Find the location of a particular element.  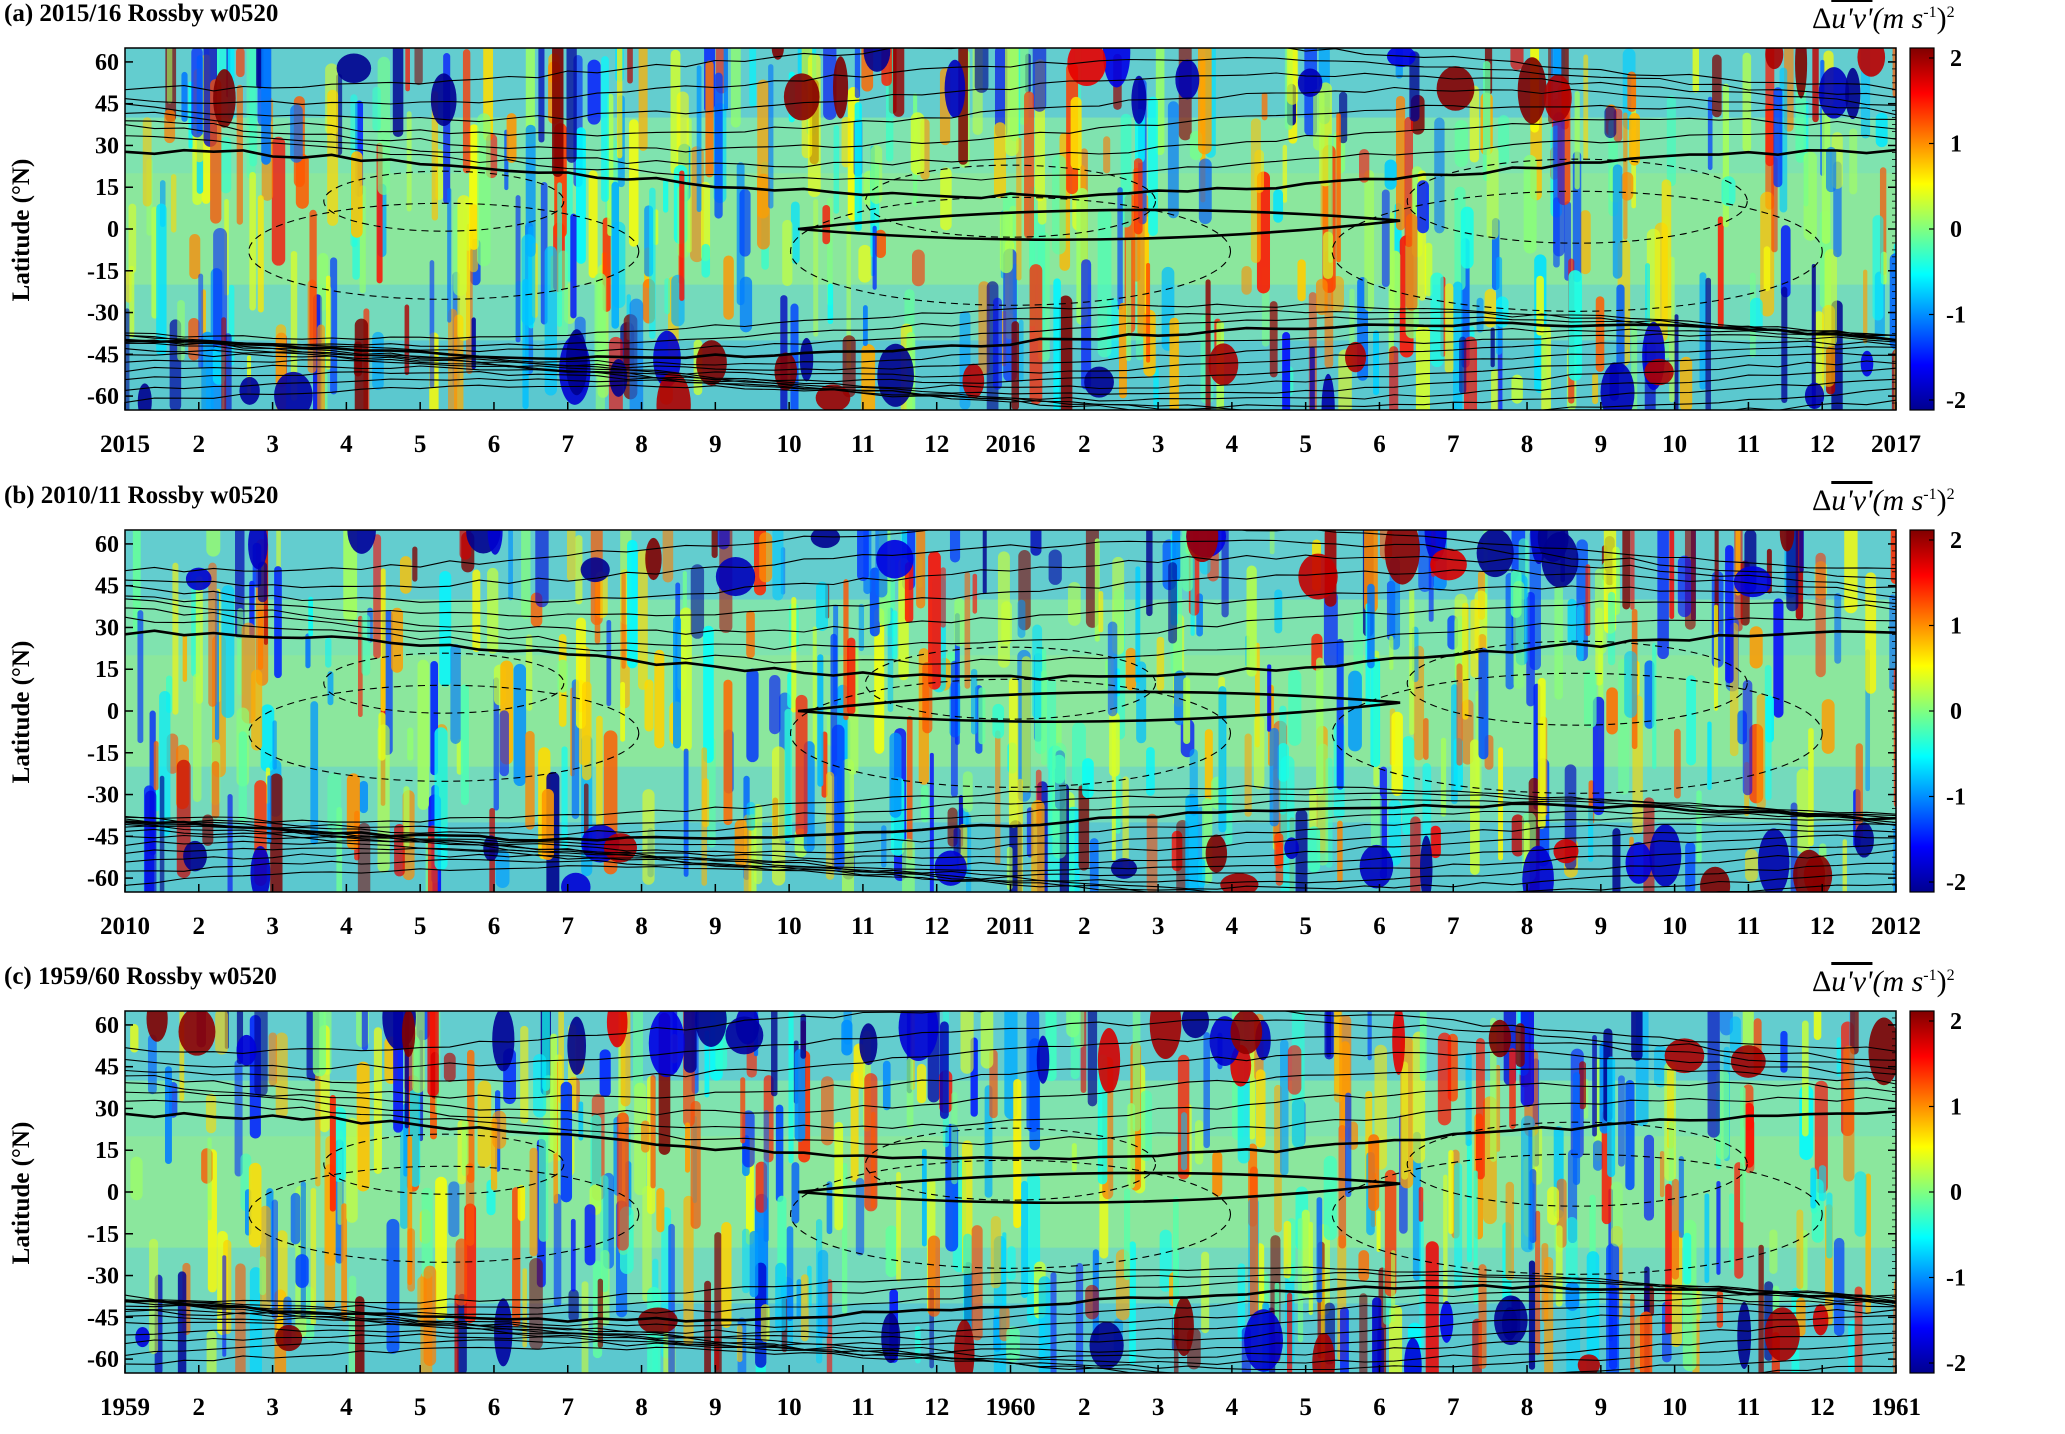

panel-title: (b) 2010/11 Rossby w0520 is located at coordinates (141, 495).